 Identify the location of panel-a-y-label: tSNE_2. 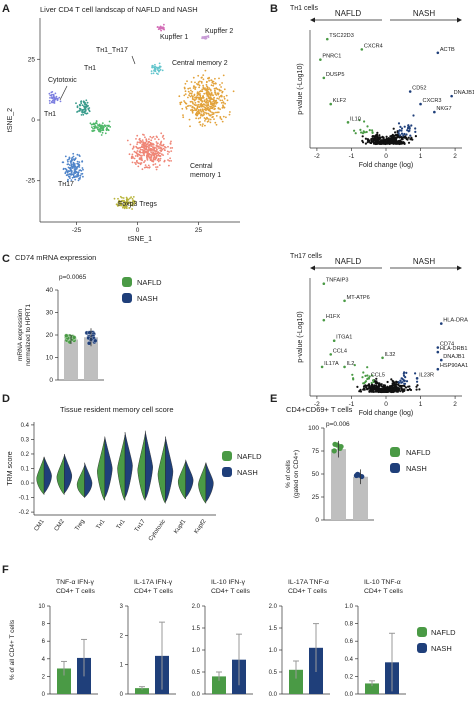
(10, 120).